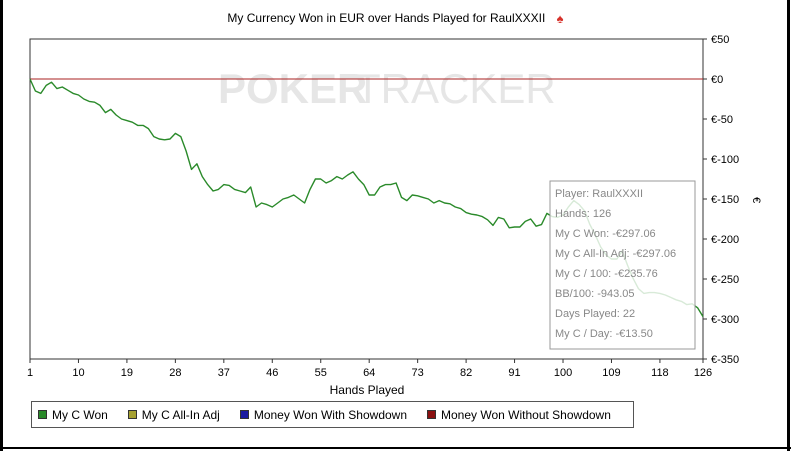 The image size is (791, 451). I want to click on tooltip-perday: My C / Day: -€13.50, so click(604, 334).